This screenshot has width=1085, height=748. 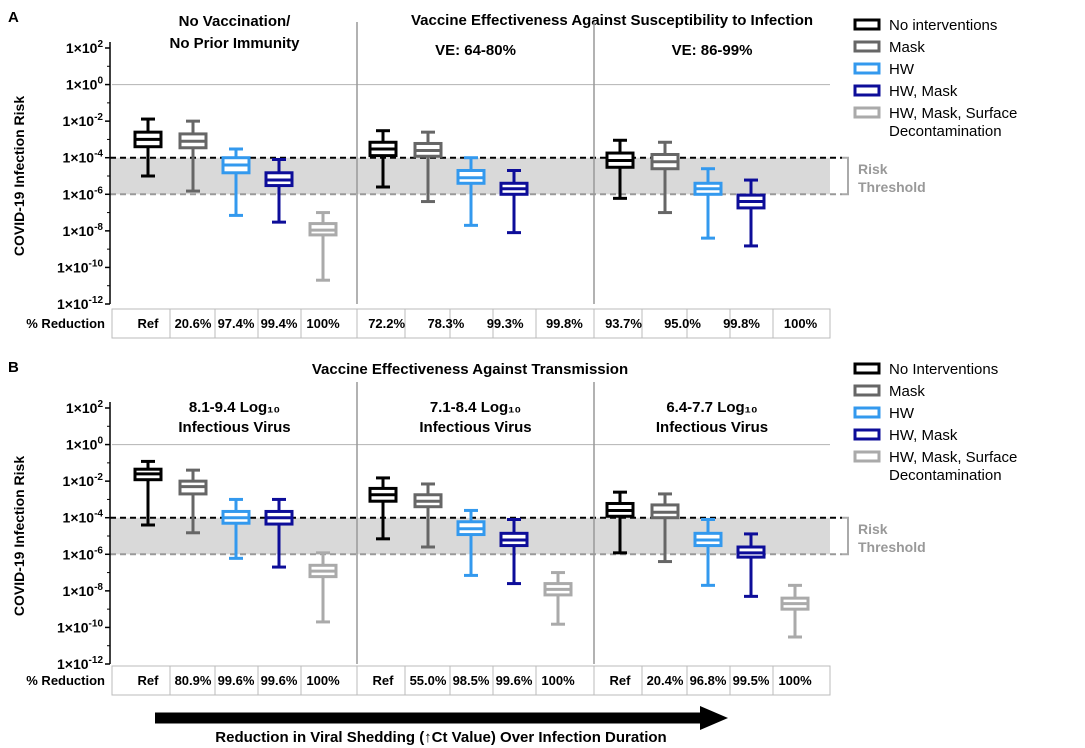 What do you see at coordinates (665, 680) in the screenshot?
I see `reduction-value: 20.4%` at bounding box center [665, 680].